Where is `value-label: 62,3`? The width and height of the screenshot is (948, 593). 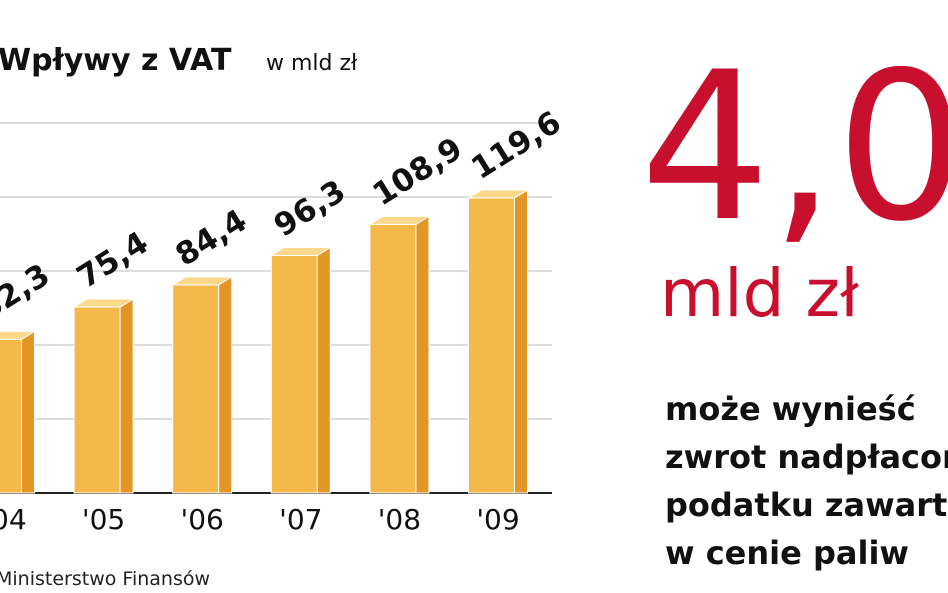
value-label: 62,3 is located at coordinates (28, 292).